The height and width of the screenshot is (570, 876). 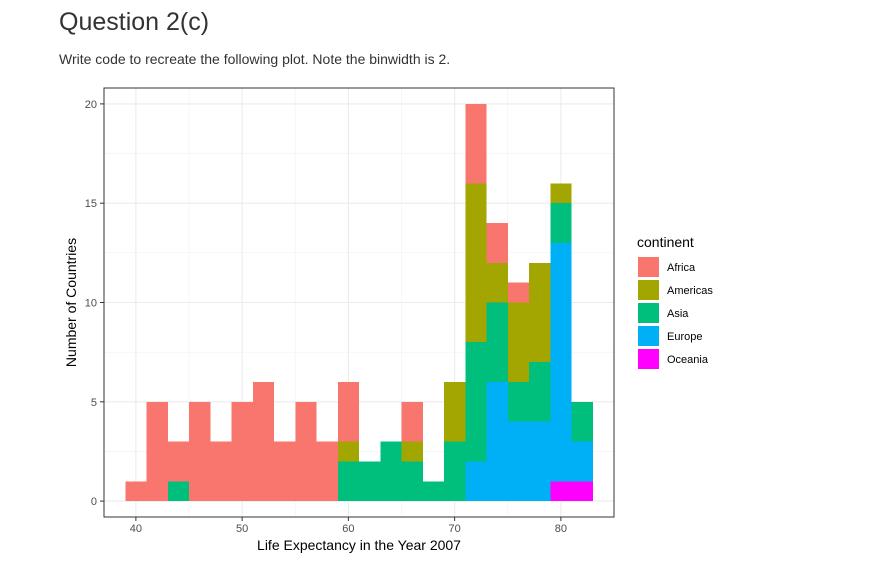 I want to click on x-tick-label: 40, so click(x=136, y=529).